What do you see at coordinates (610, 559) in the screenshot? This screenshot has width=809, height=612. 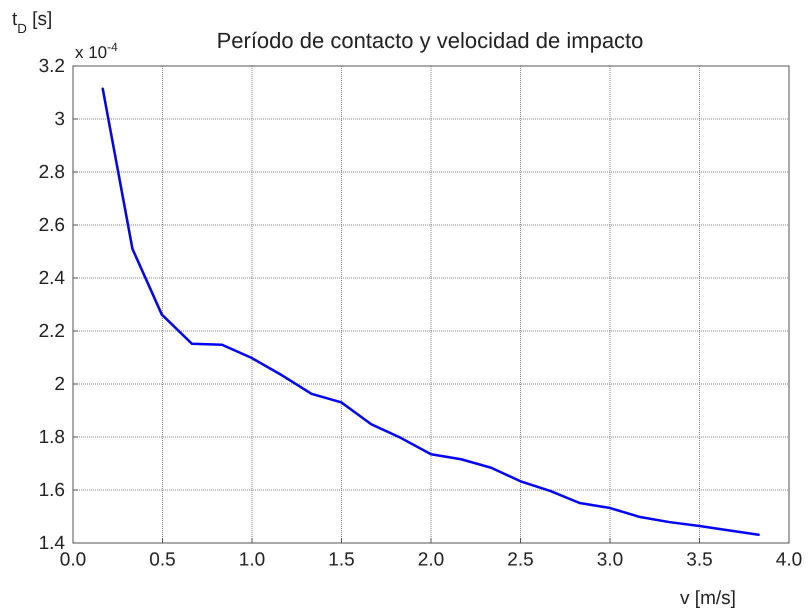 I see `x-tick-label: 3.0` at bounding box center [610, 559].